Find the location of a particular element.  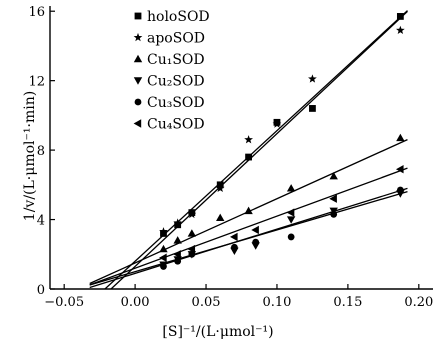

legend-label: apoSOD is located at coordinates (176, 39).